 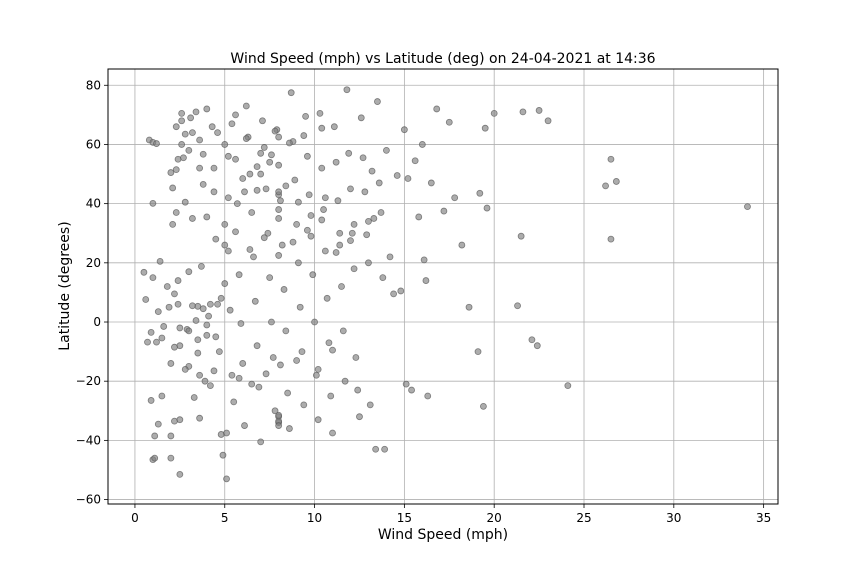 I want to click on y-tick-label: 20, so click(x=93, y=263).